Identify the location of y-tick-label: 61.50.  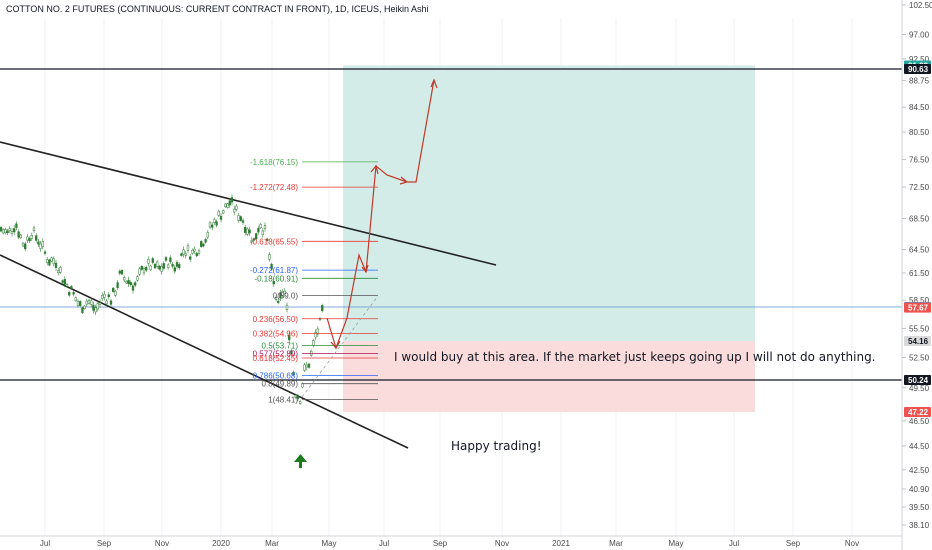
(919, 273).